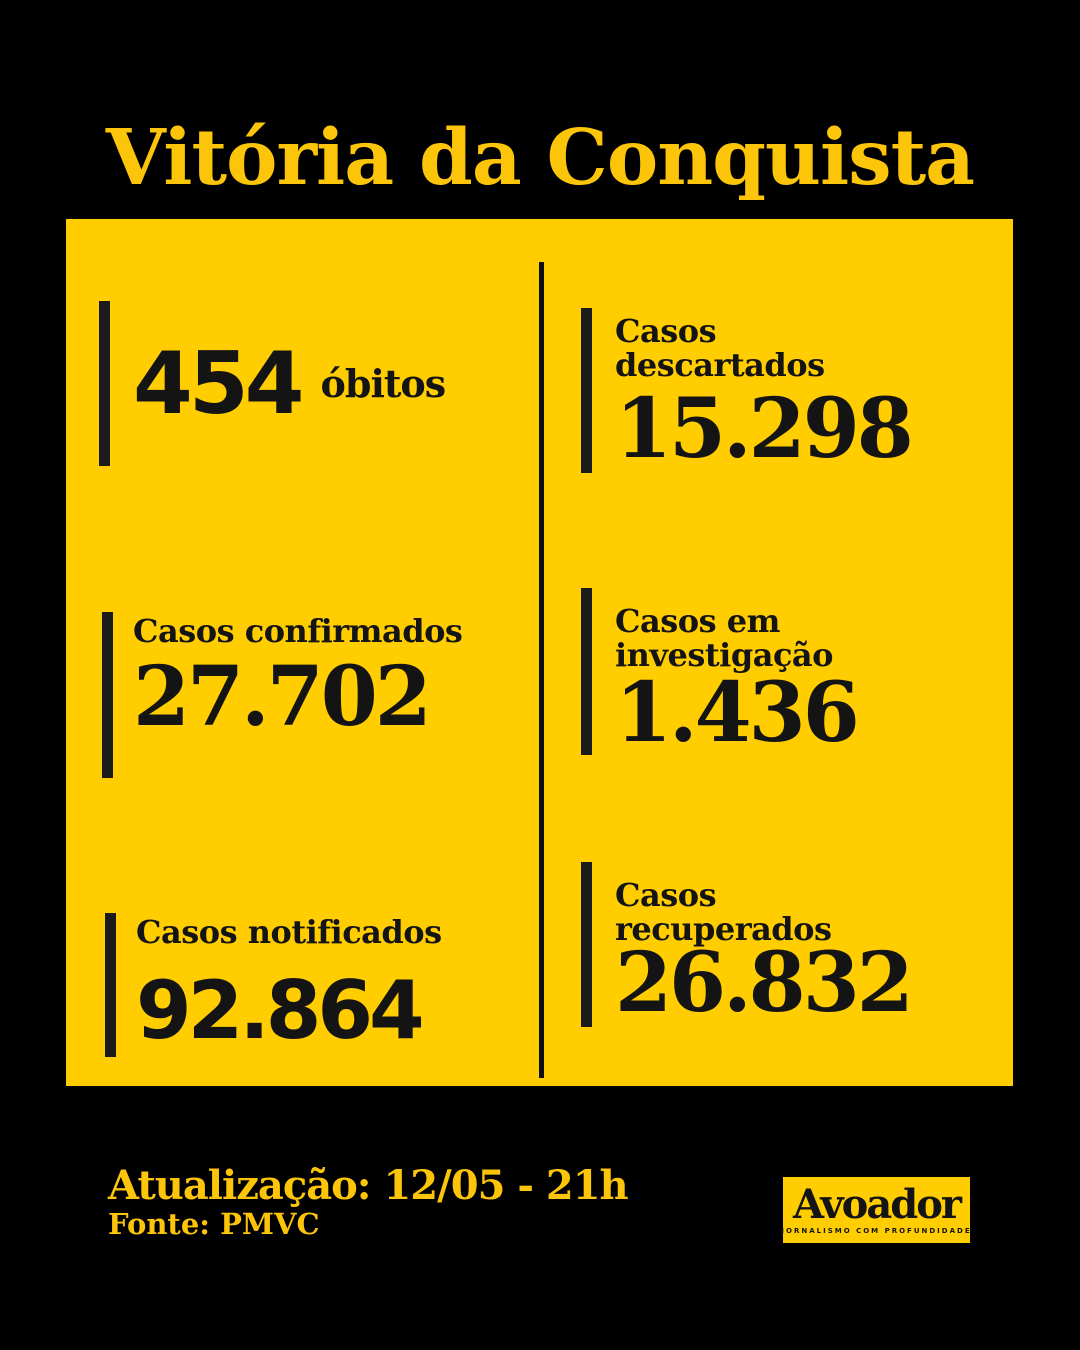  Describe the element at coordinates (876, 1230) in the screenshot. I see `logo-tagline: JORNALISMO COM PROFUNDIDADE` at that location.